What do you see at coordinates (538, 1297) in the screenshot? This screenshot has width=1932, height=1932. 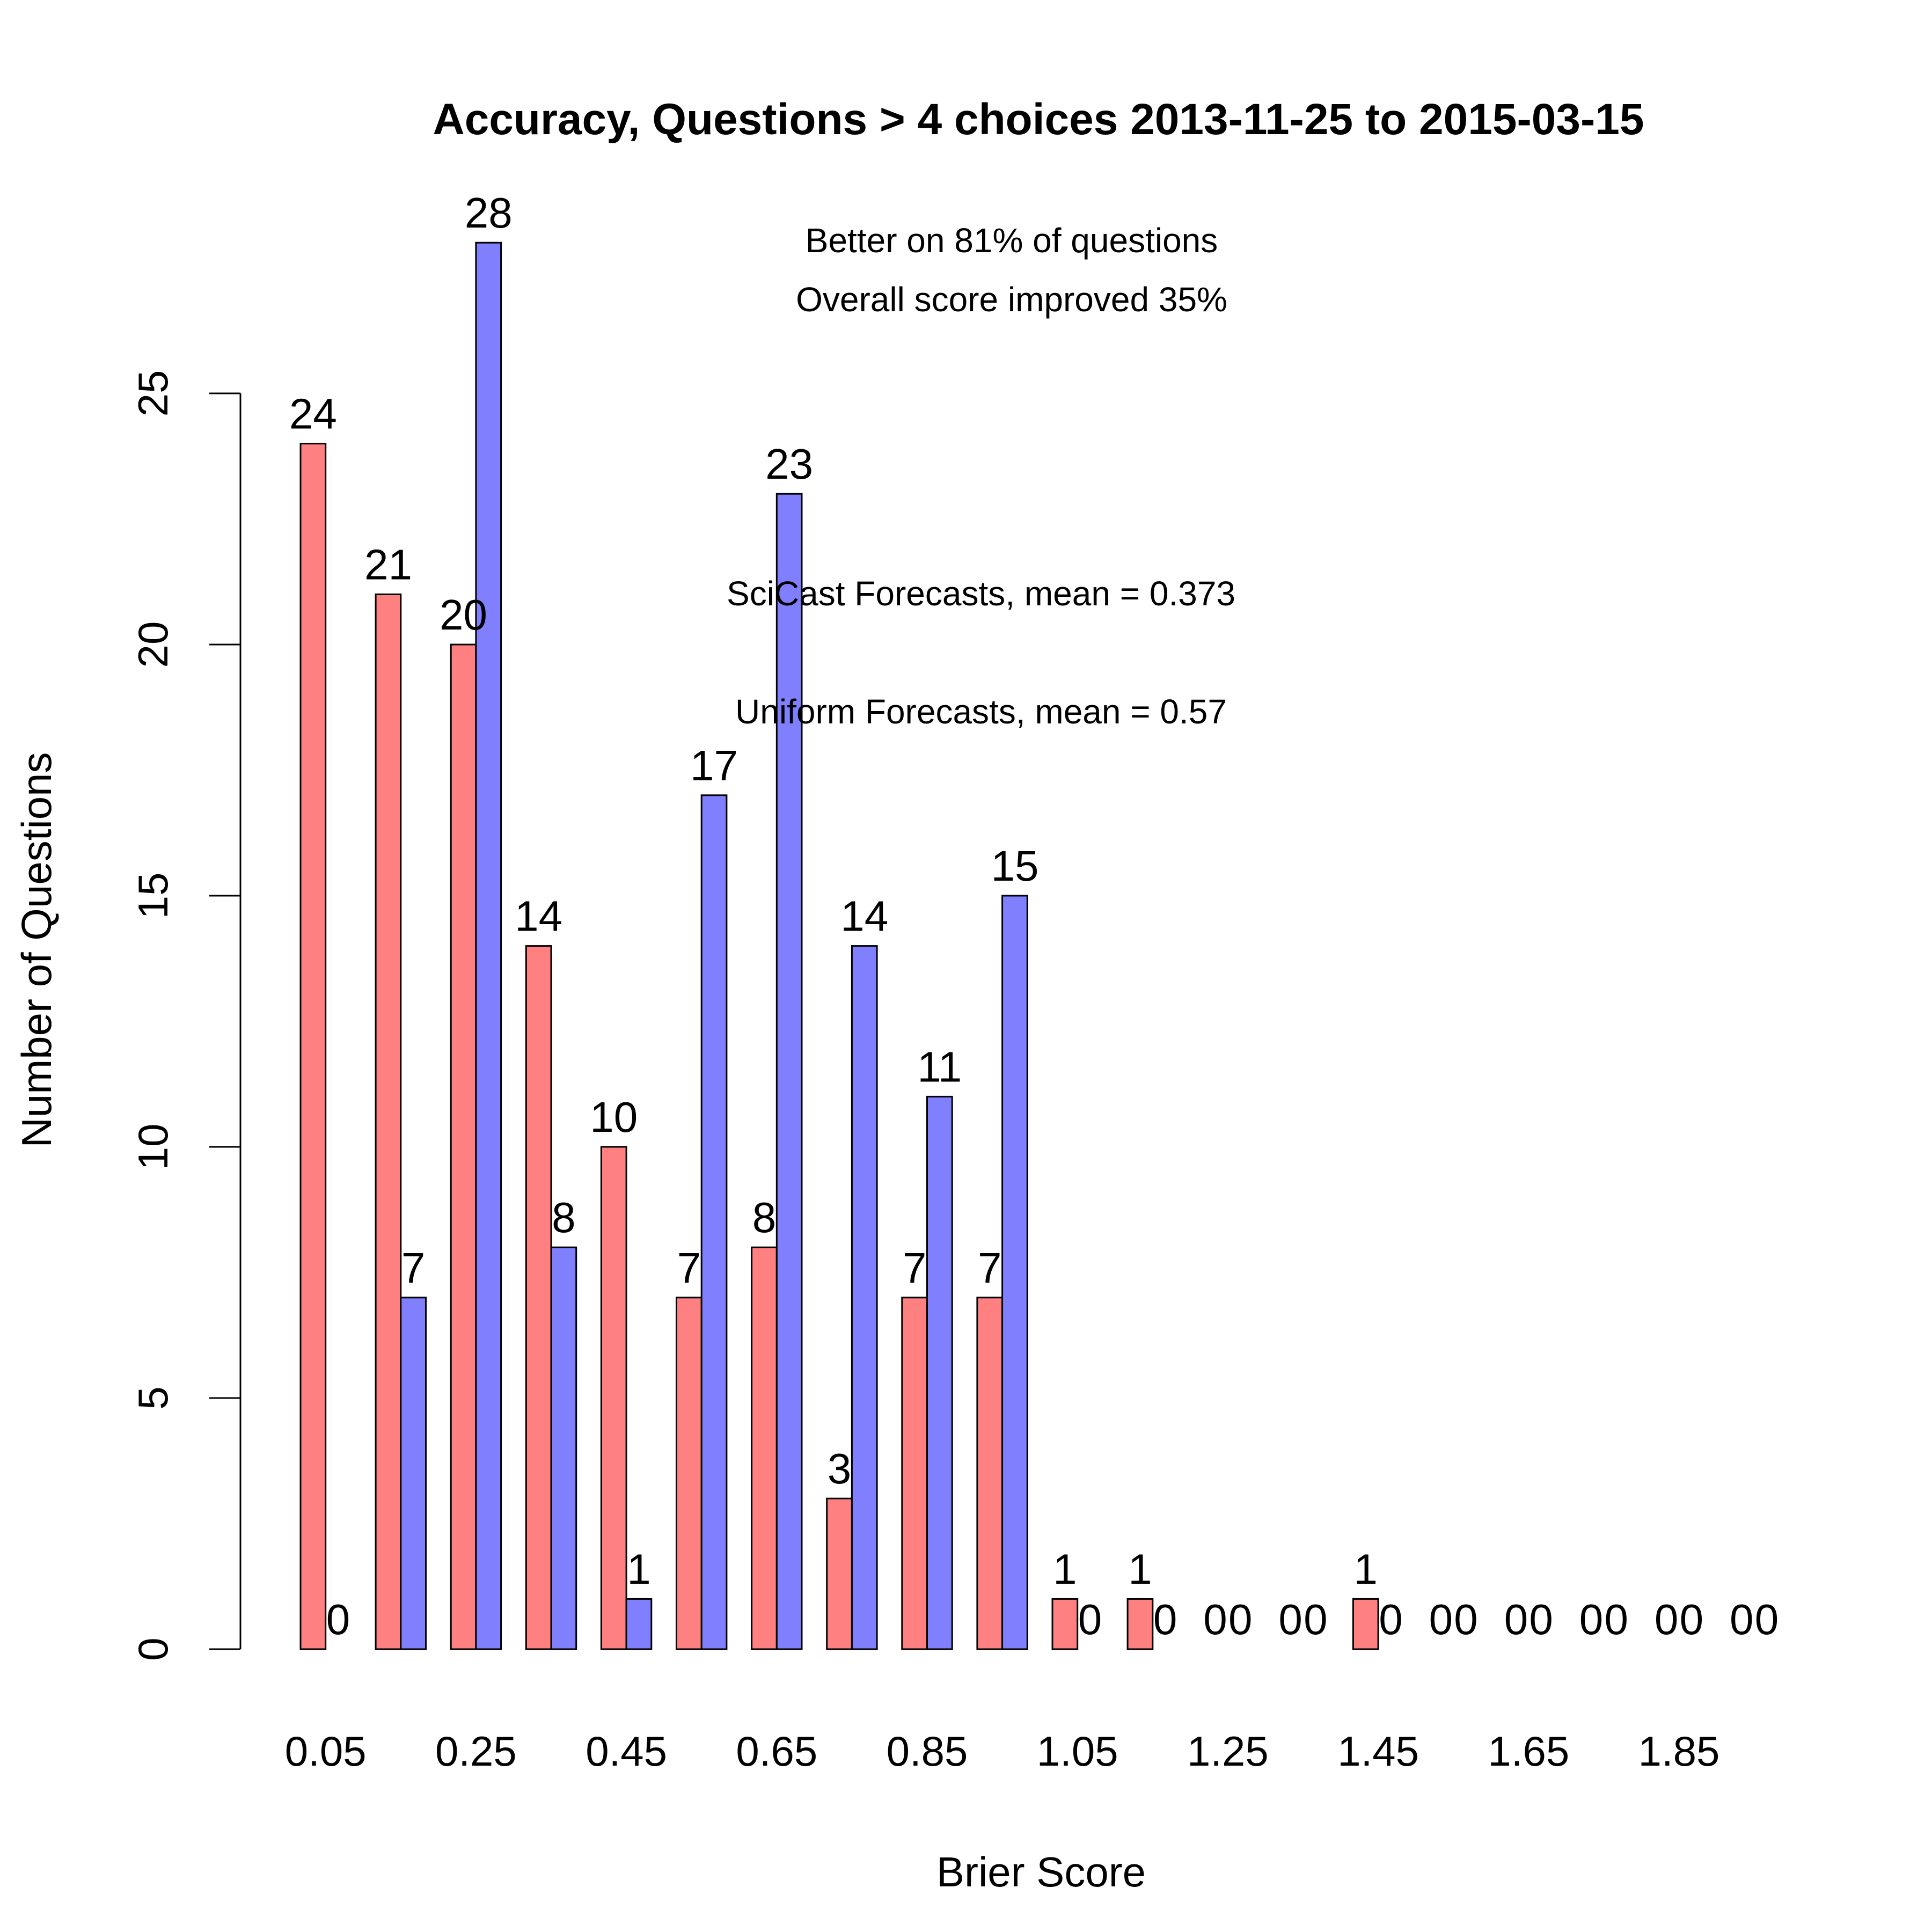 I see `bar-scicast-0.35` at bounding box center [538, 1297].